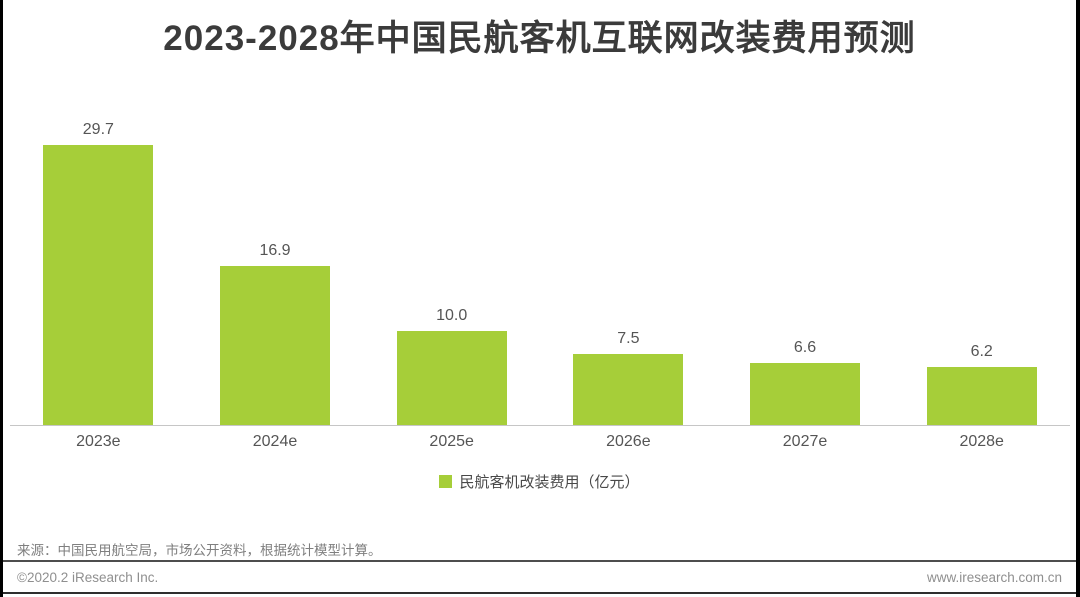 The width and height of the screenshot is (1080, 597). Describe the element at coordinates (451, 441) in the screenshot. I see `x-axis-tick-label: 2025e` at that location.